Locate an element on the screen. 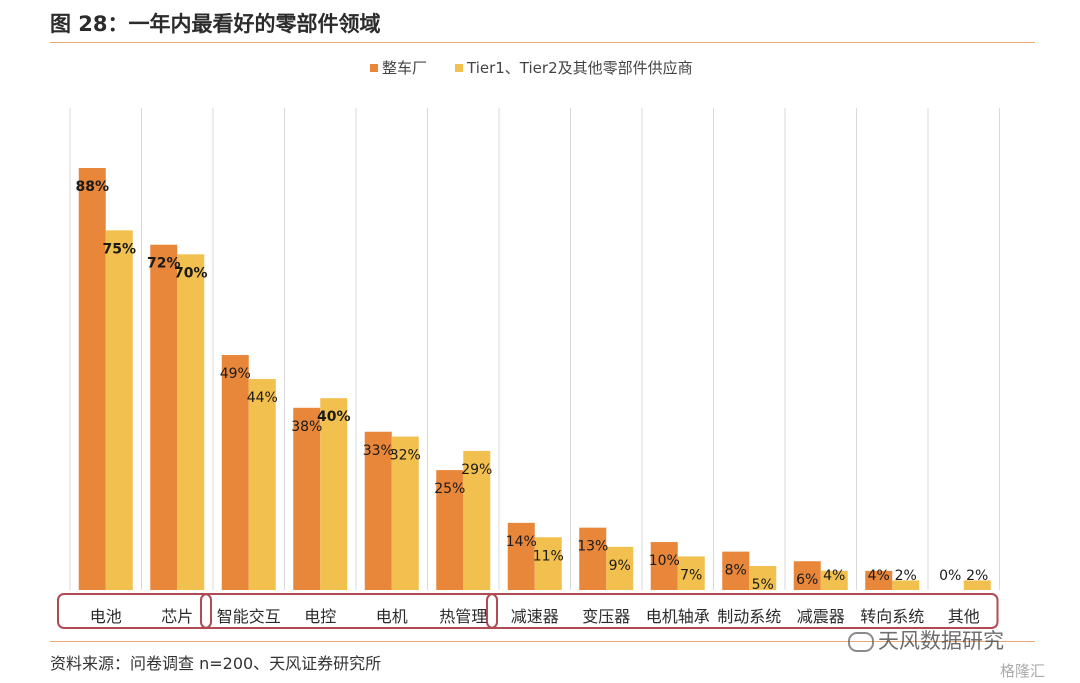 Image resolution: width=1080 pixels, height=683 pixels. data-label: 0% is located at coordinates (950, 576).